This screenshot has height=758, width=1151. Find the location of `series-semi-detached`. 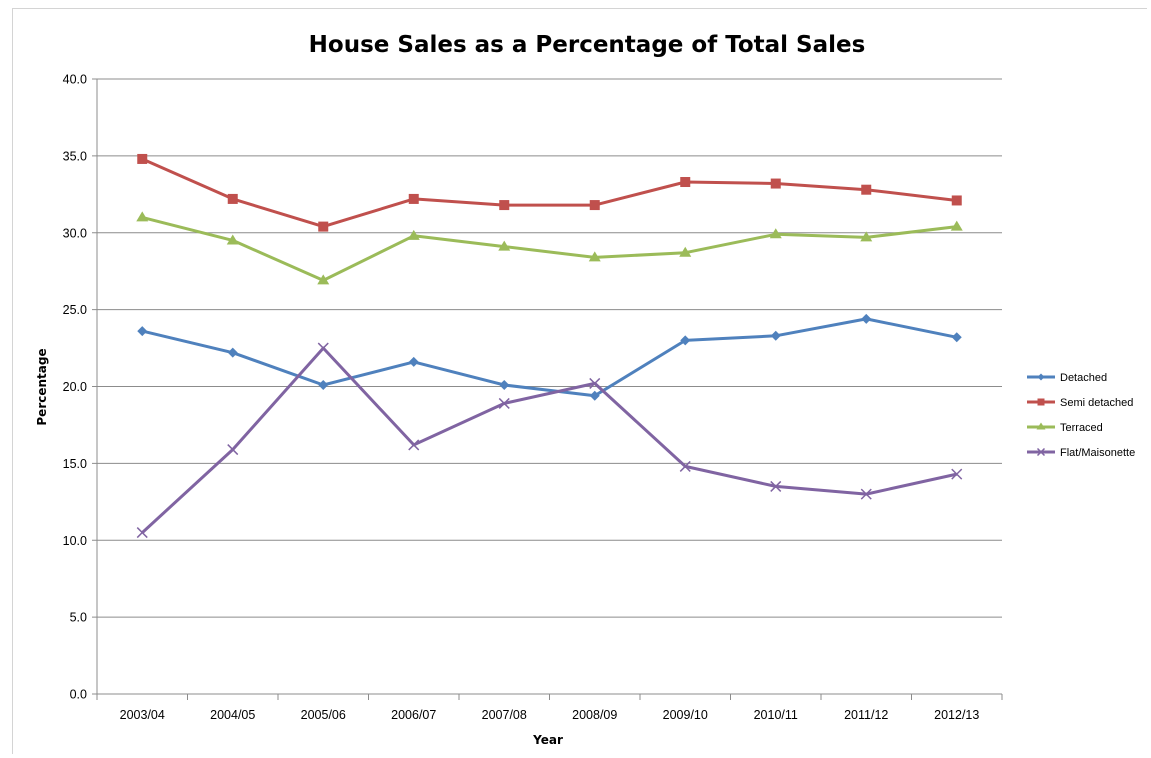

series-semi-detached is located at coordinates (549, 192).